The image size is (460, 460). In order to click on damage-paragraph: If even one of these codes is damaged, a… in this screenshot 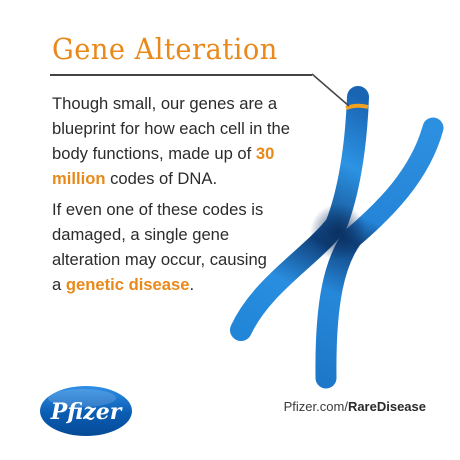, I will do `click(159, 247)`.